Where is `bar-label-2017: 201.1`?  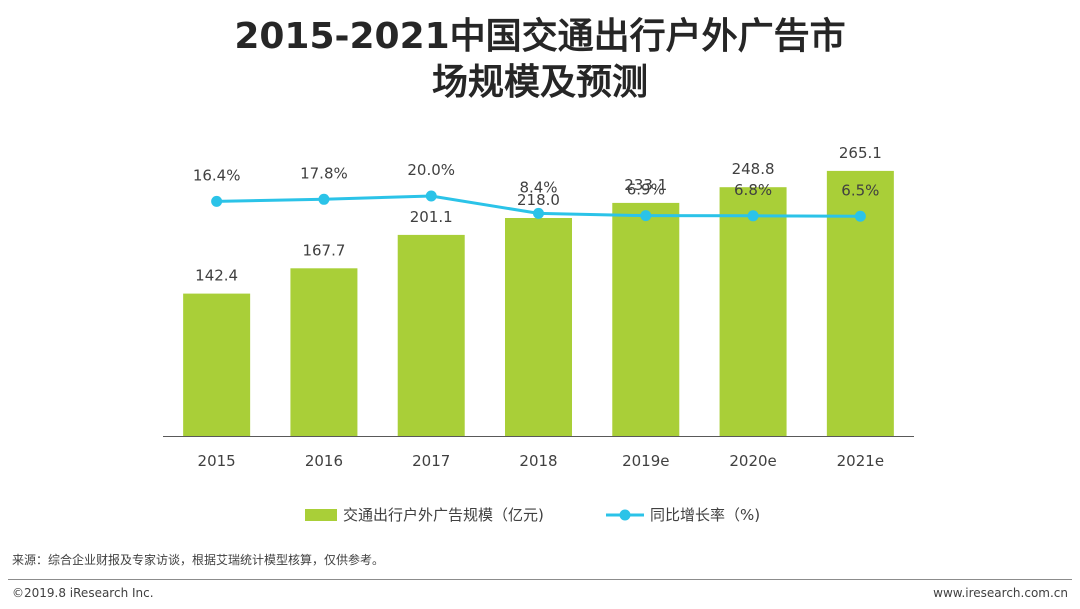 bar-label-2017: 201.1 is located at coordinates (431, 217).